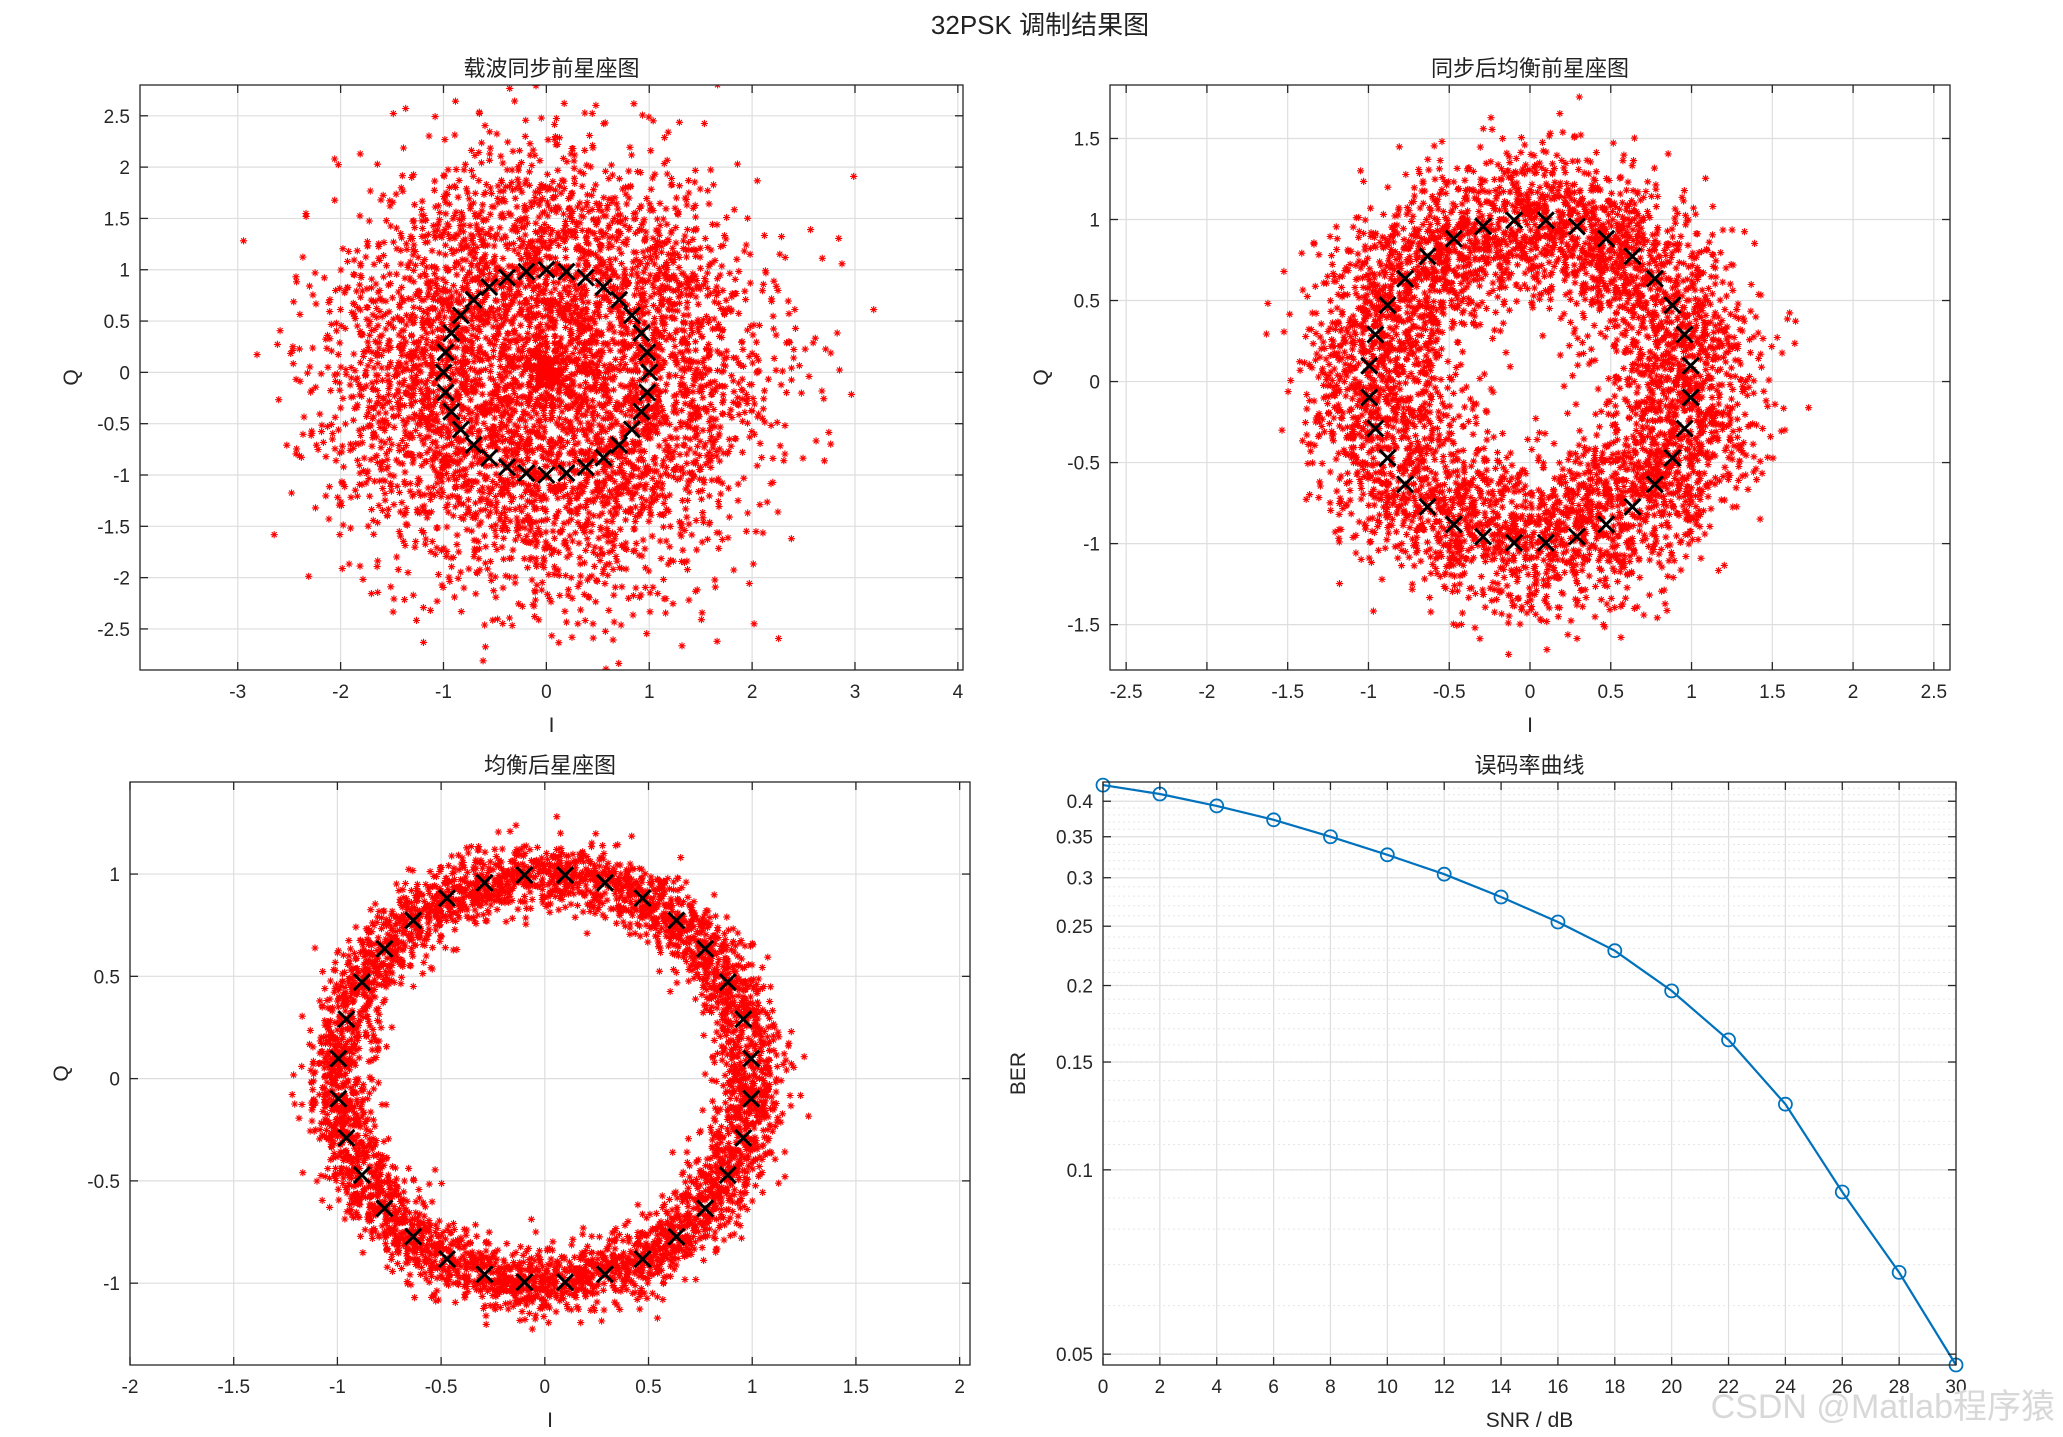 This screenshot has width=2063, height=1437. I want to click on axes-title: 误码率曲线, so click(1529, 766).